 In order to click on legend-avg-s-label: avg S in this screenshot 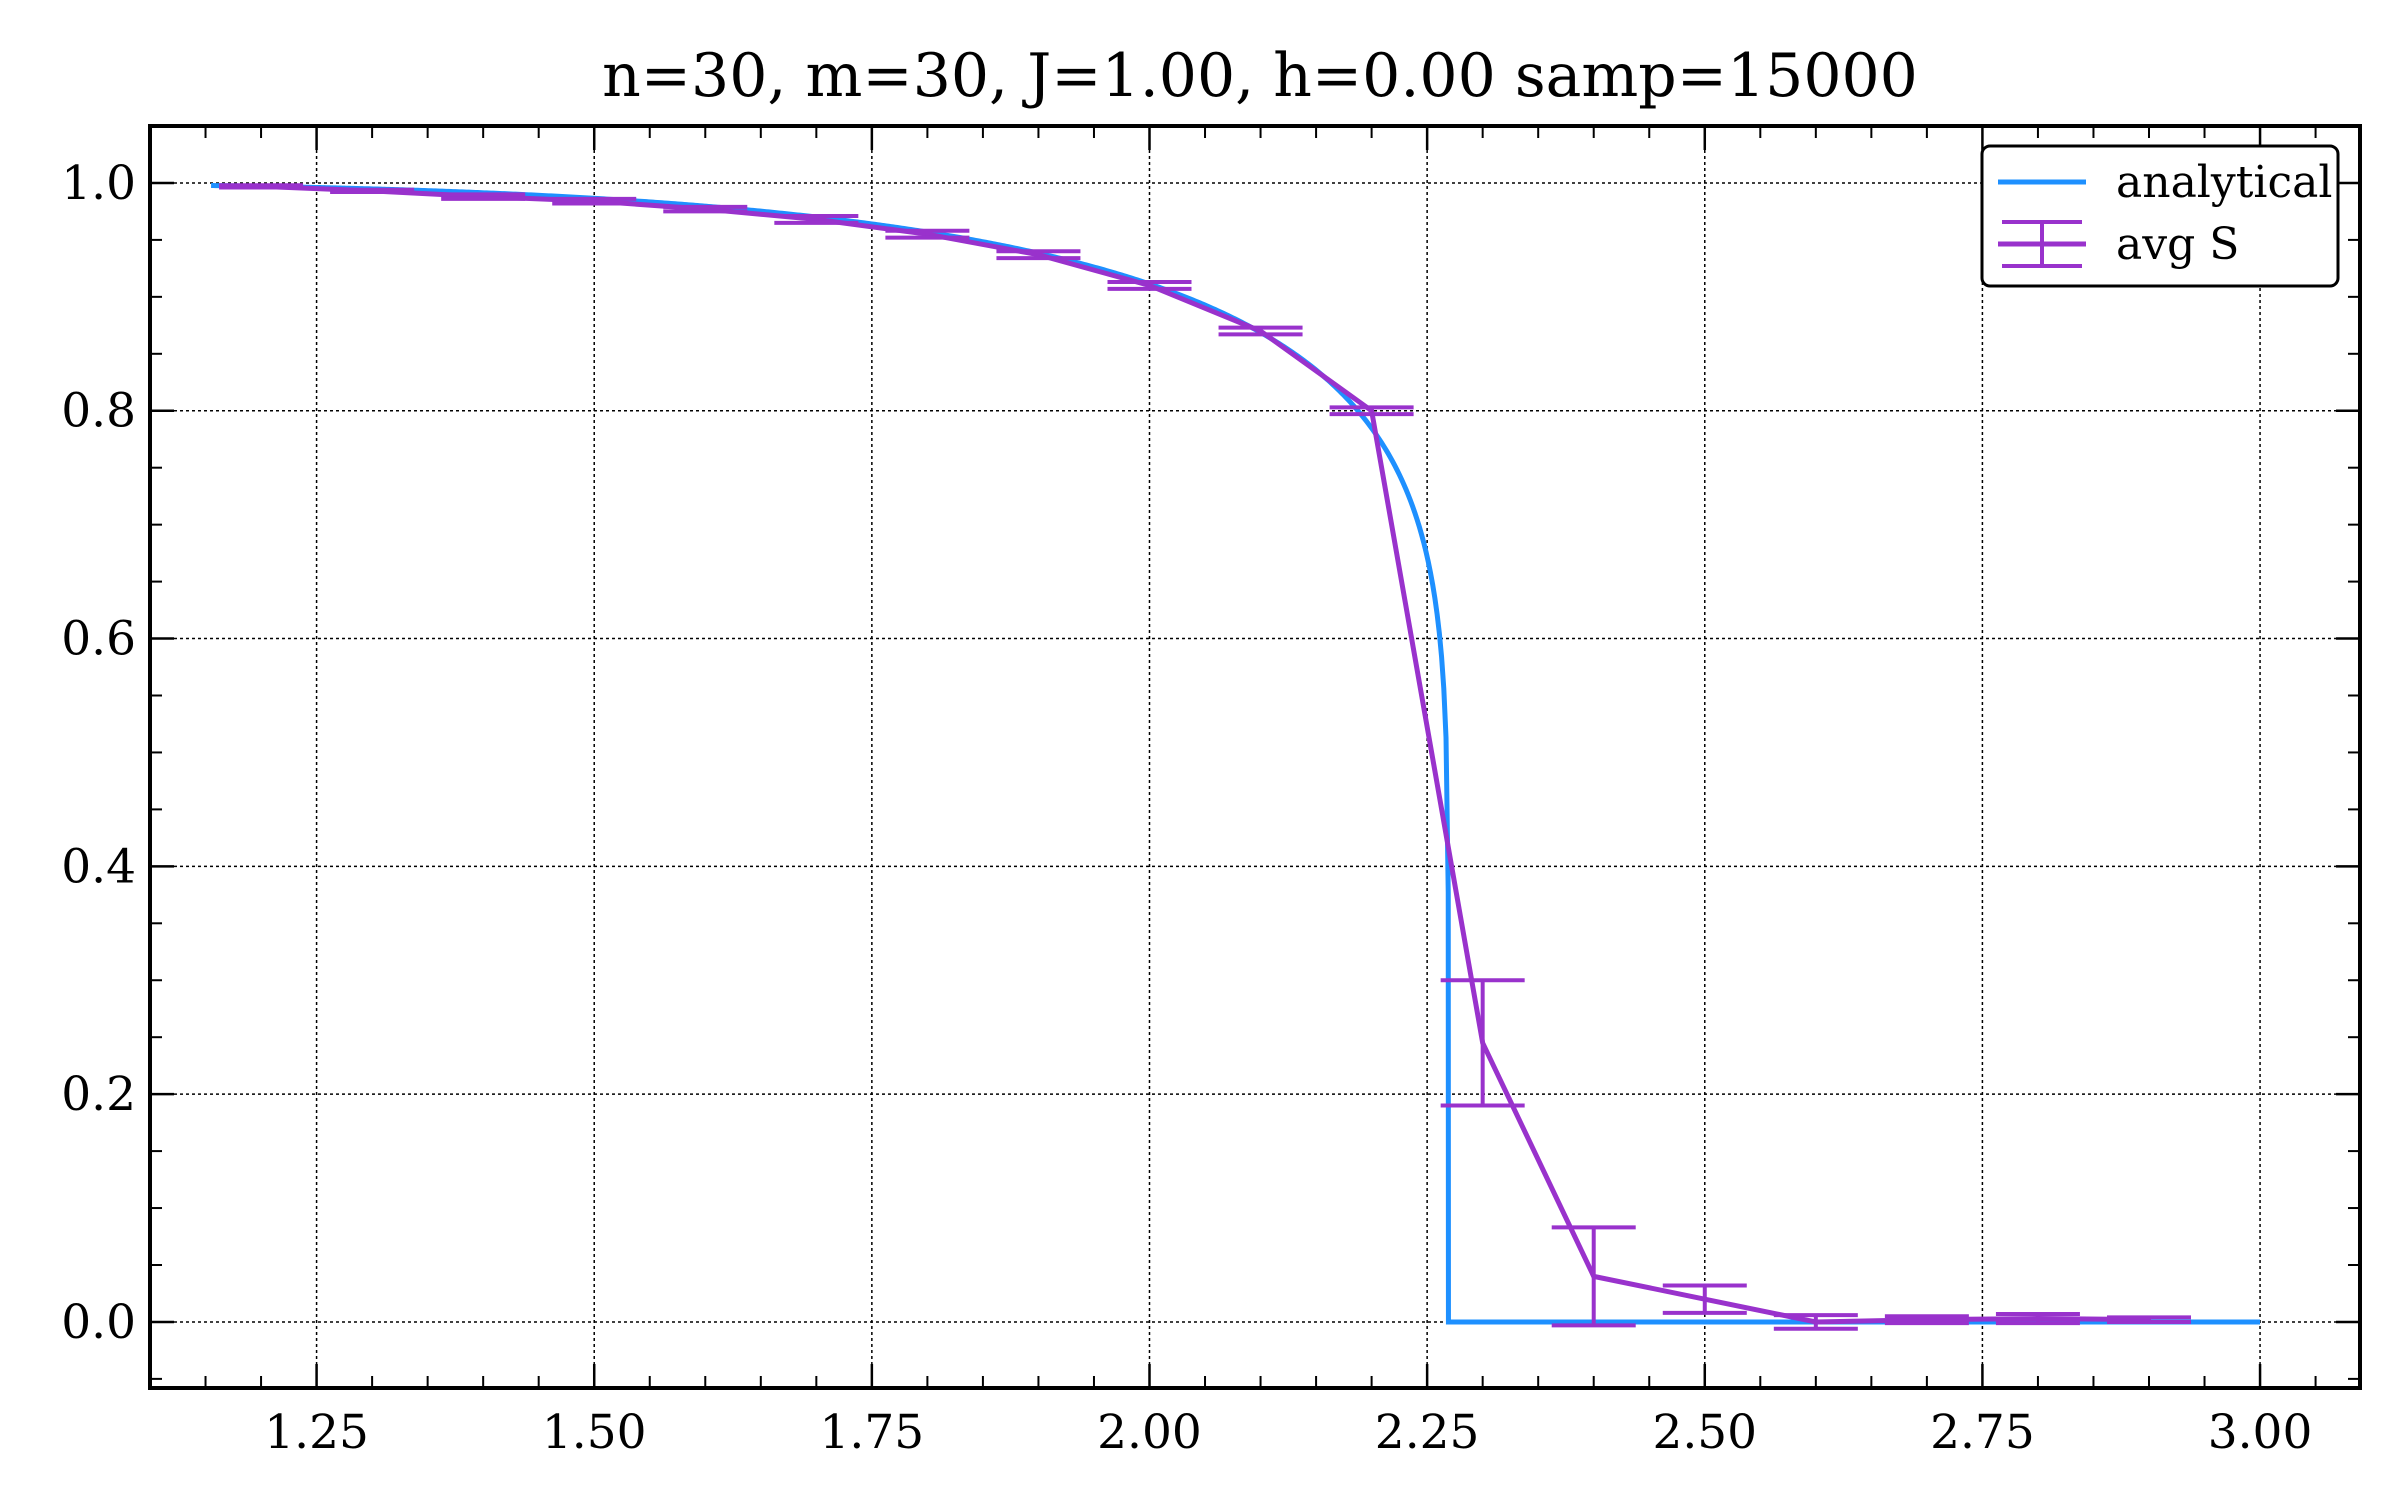, I will do `click(2177, 244)`.